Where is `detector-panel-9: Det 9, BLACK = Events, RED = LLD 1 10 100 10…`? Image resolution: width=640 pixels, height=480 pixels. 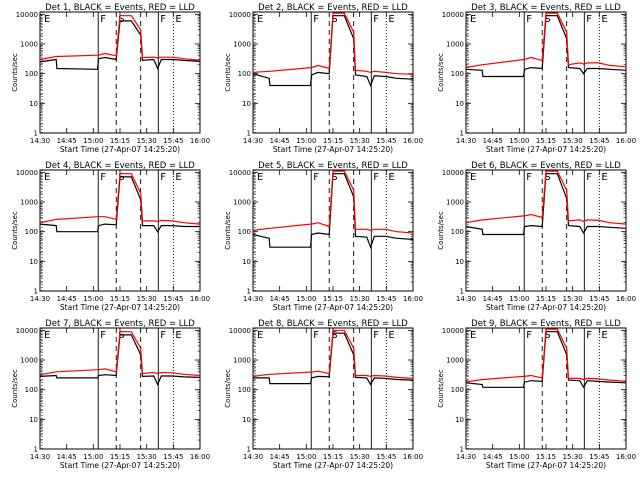 detector-panel-9: Det 9, BLACK = Events, RED = LLD 1 10 100 10… is located at coordinates (536, 394).